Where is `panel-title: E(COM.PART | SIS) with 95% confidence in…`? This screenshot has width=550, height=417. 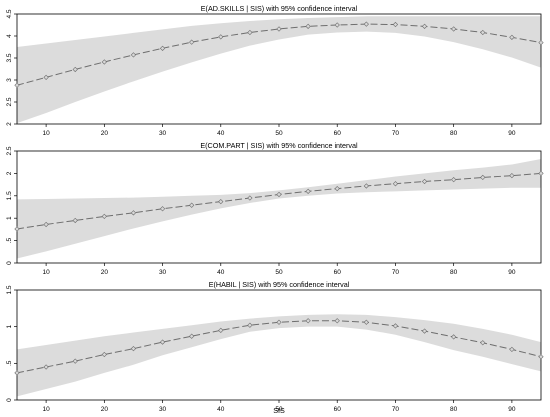
panel-title: E(COM.PART | SIS) with 95% confidence in… is located at coordinates (279, 145).